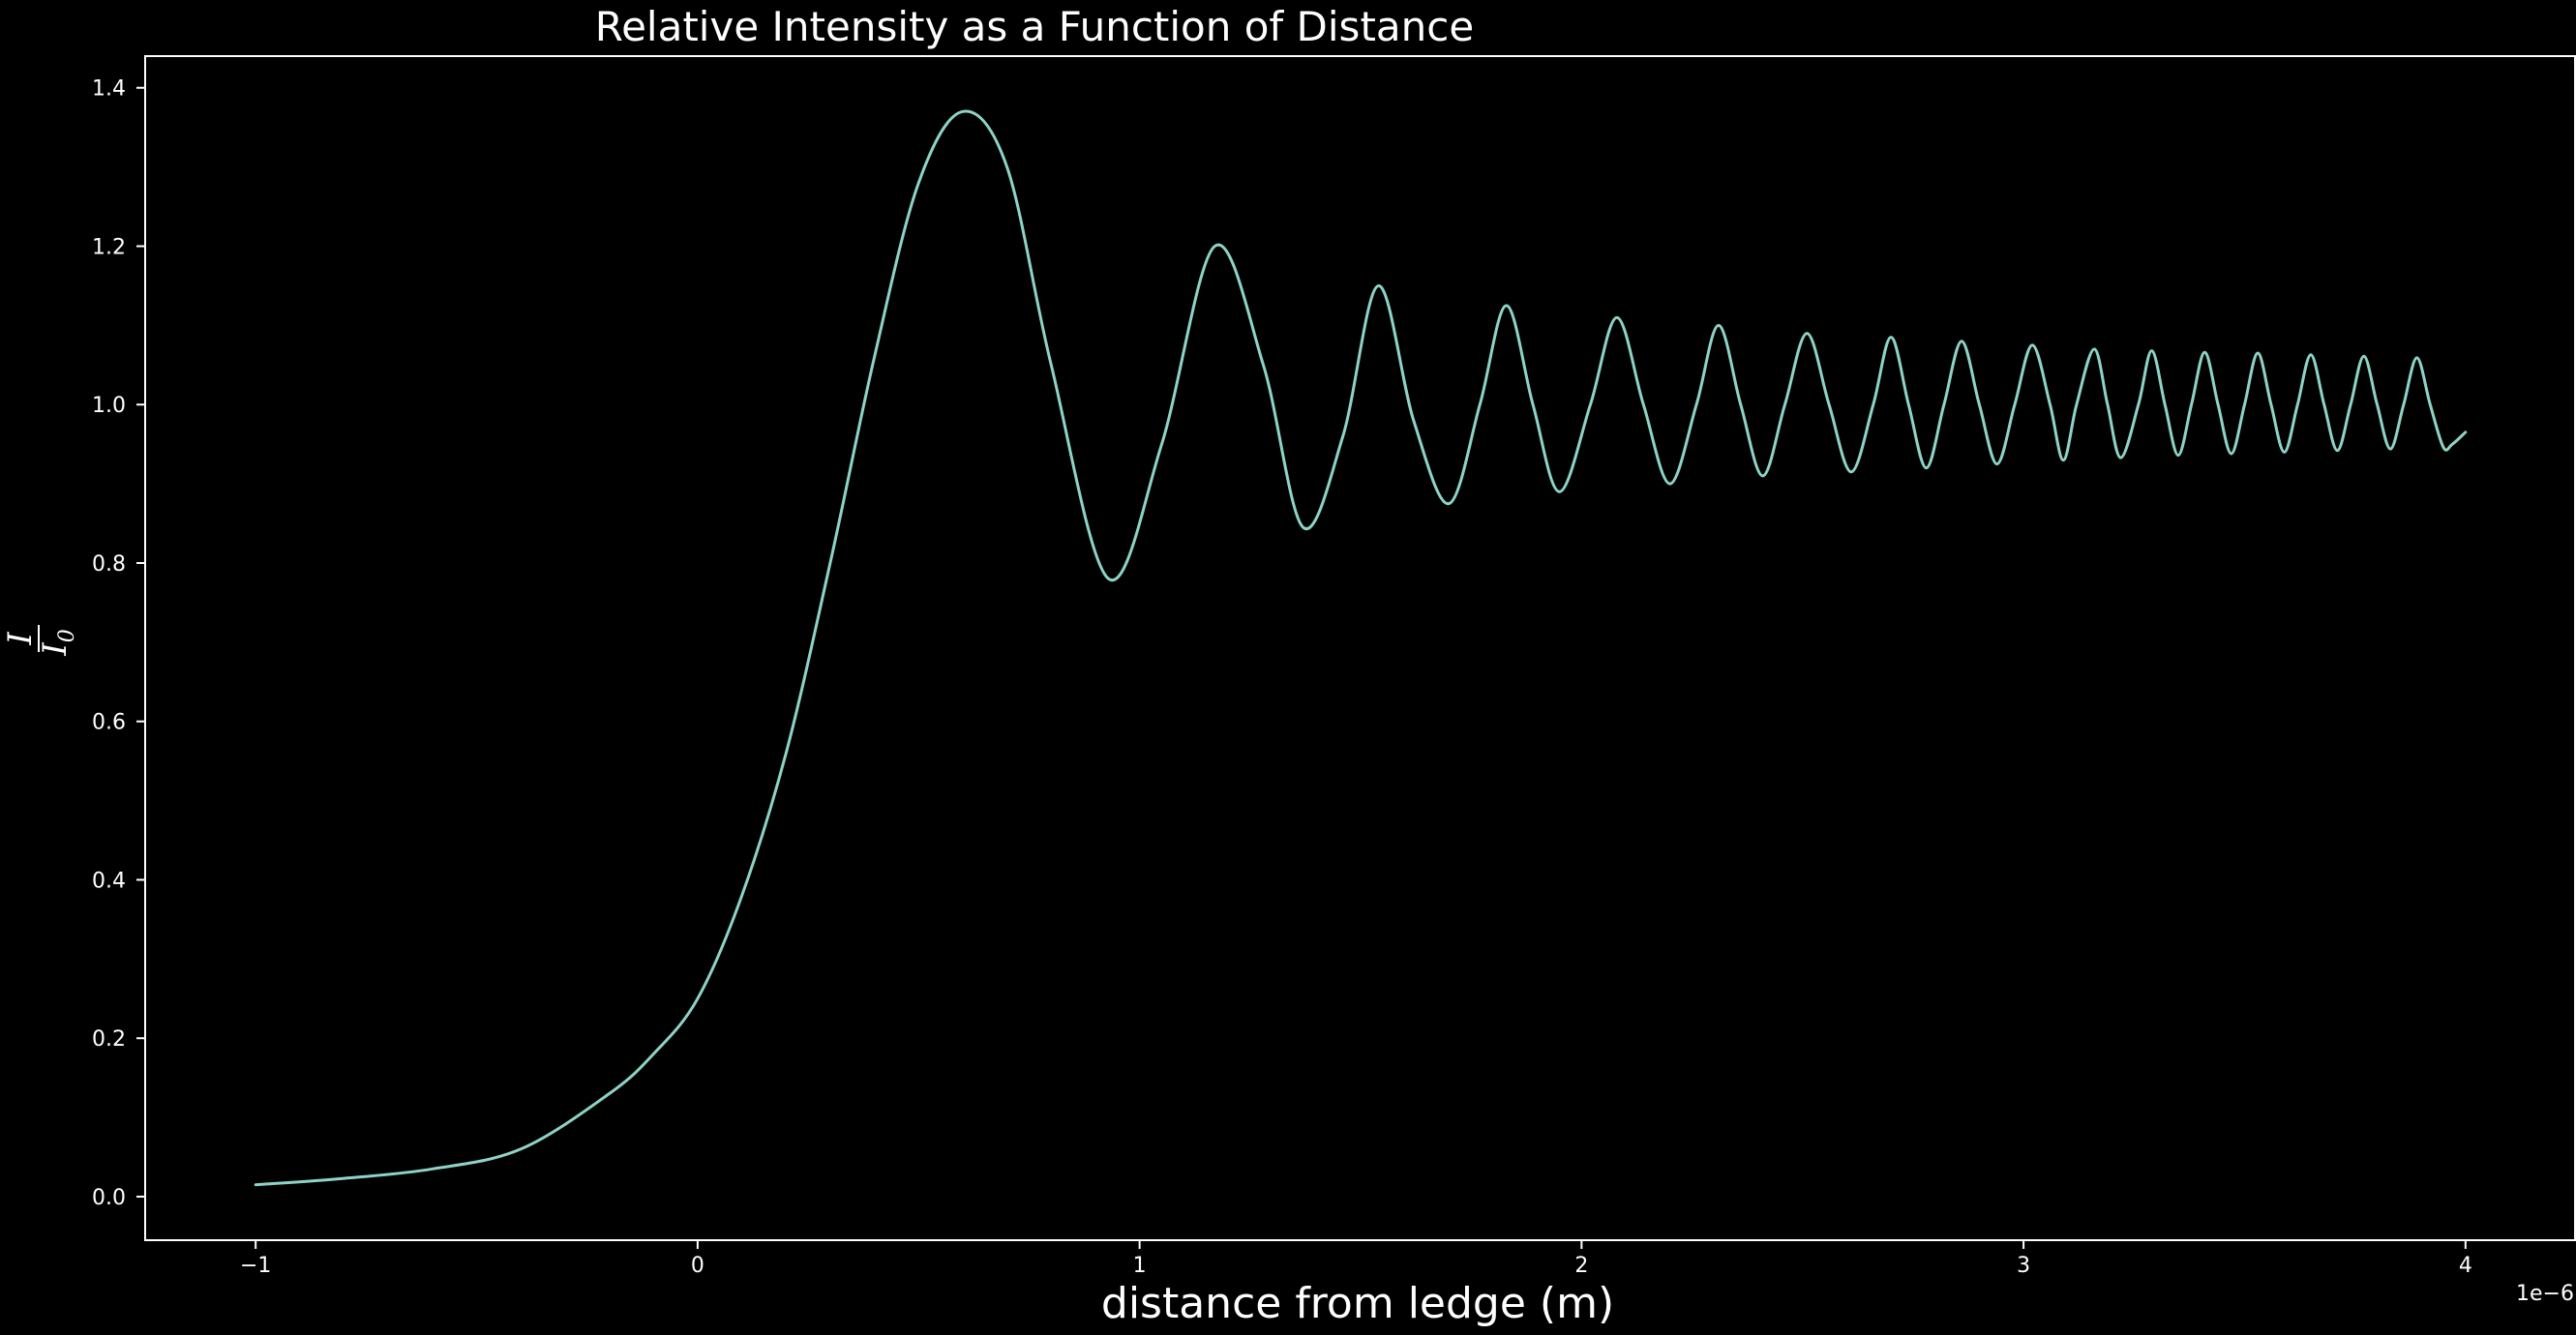  Describe the element at coordinates (2023, 1266) in the screenshot. I see `x-tick-label: 3` at that location.